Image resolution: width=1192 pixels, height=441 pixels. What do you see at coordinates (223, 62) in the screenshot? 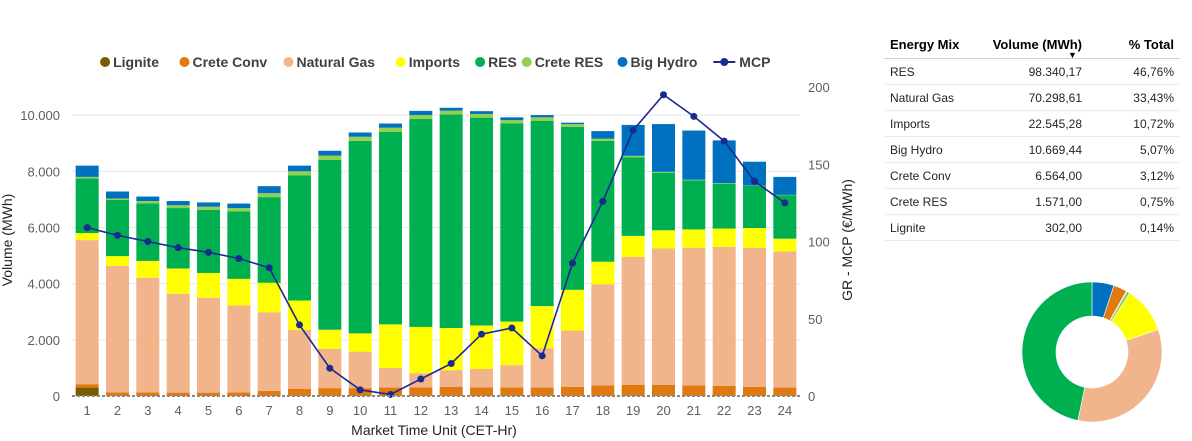
I see `legend-item-crete-conv: Crete Conv` at bounding box center [223, 62].